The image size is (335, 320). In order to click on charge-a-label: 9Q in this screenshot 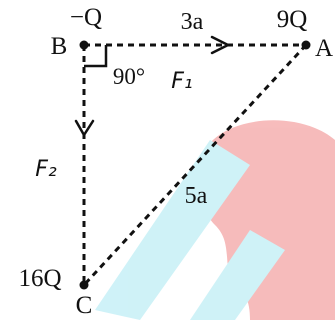, I will do `click(292, 19)`.